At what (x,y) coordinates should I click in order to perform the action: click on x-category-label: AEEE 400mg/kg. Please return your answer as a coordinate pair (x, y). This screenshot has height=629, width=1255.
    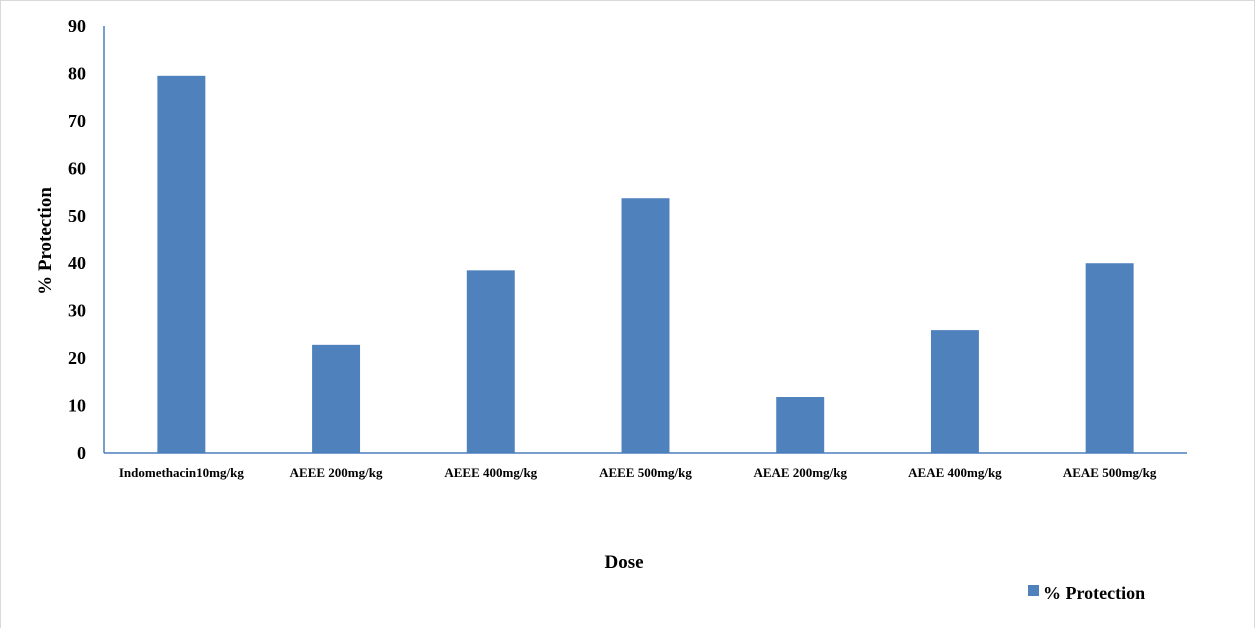
    Looking at the image, I should click on (490, 472).